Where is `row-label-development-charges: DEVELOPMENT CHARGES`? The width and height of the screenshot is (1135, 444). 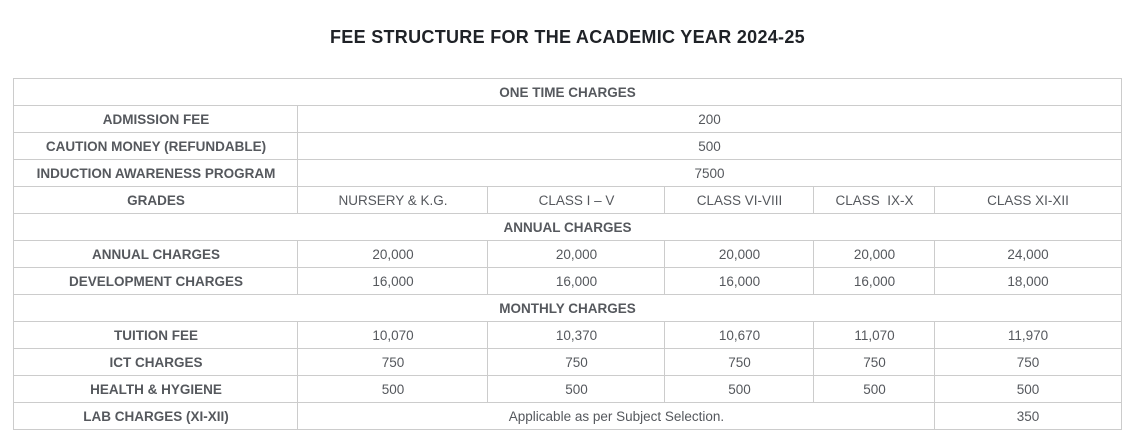 row-label-development-charges: DEVELOPMENT CHARGES is located at coordinates (156, 281).